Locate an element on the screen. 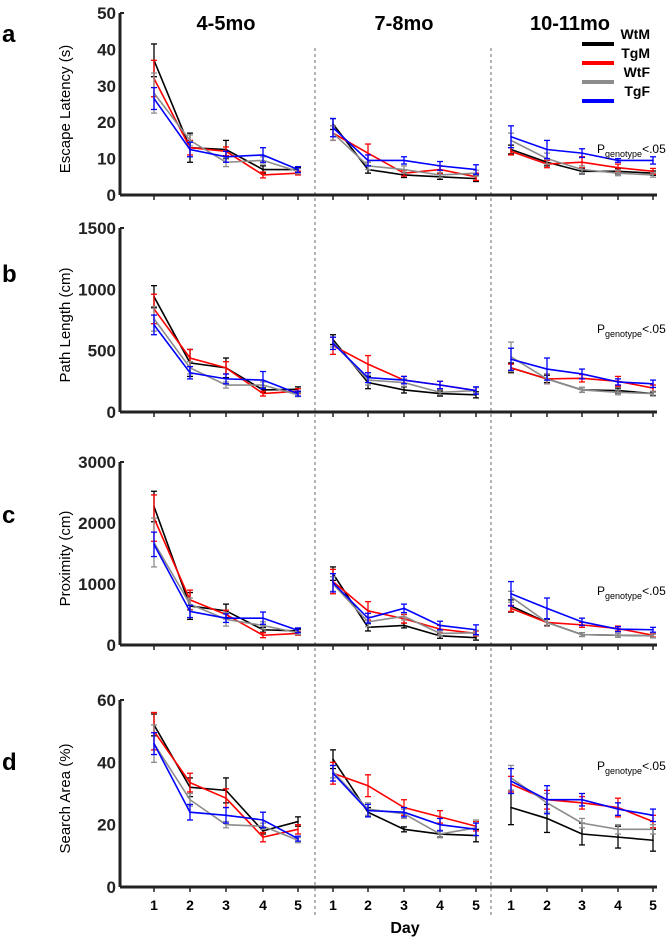  panel-letter: b is located at coordinates (9, 274).